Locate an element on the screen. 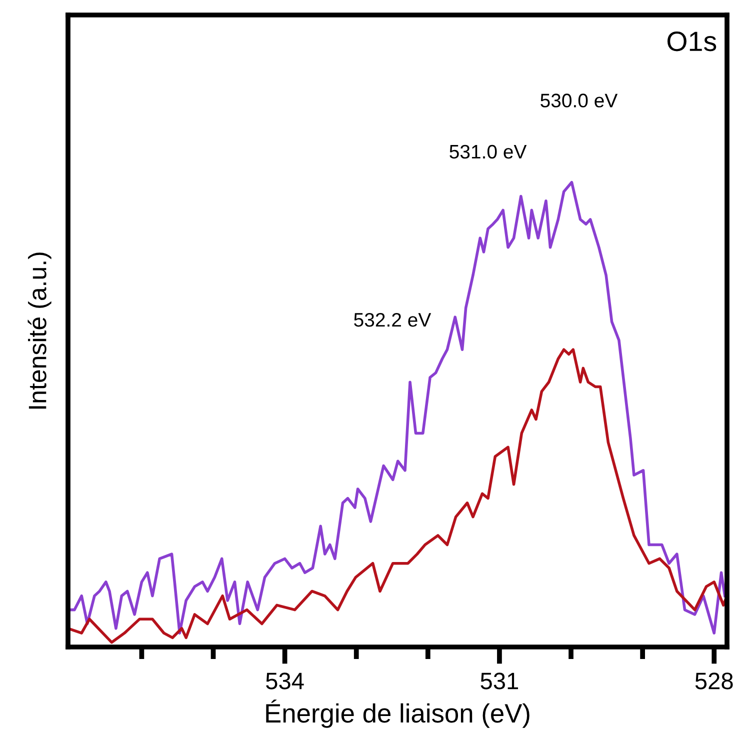 Image resolution: width=747 pixels, height=748 pixels. x-axis-title: Énergie de liaison (eV) is located at coordinates (398, 714).